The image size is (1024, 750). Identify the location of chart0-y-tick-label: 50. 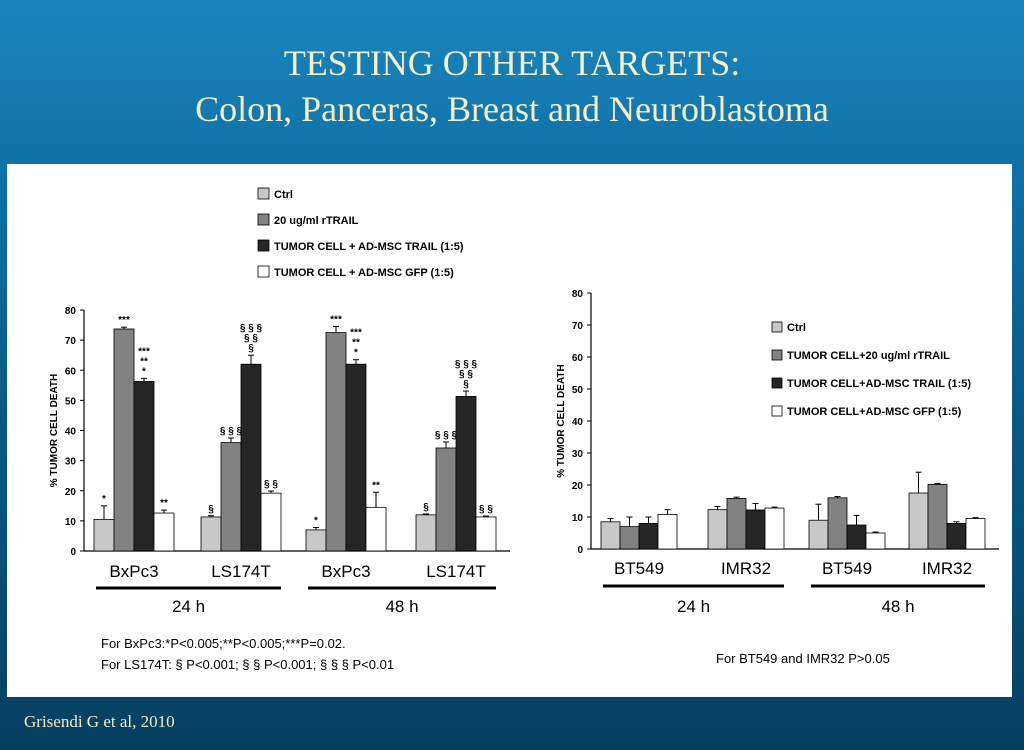
(71, 401).